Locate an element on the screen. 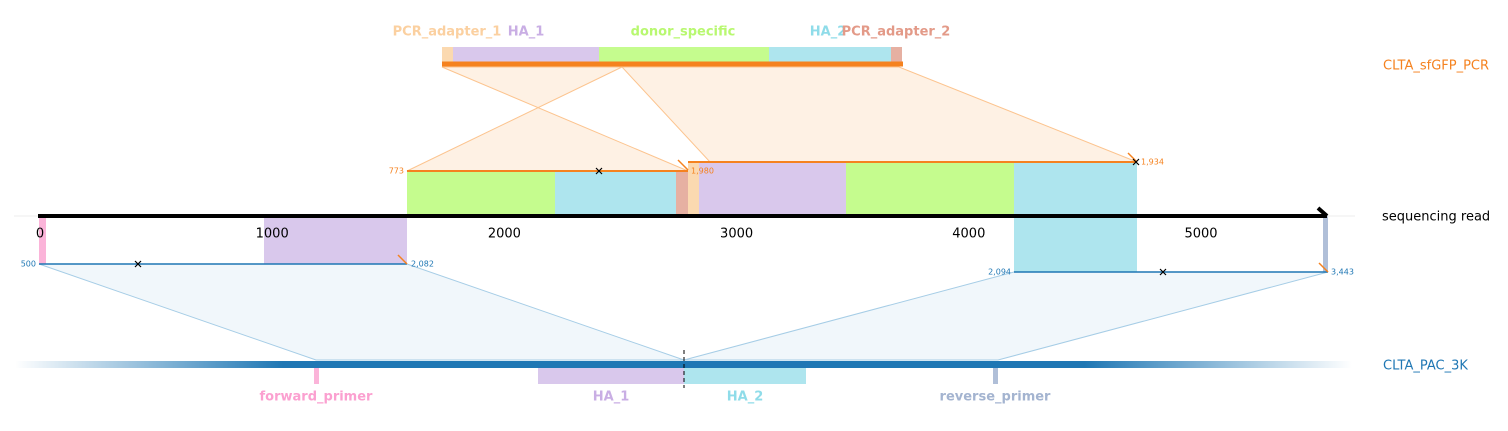 This screenshot has width=1508, height=431. alignment-start: 2,094 is located at coordinates (999, 272).